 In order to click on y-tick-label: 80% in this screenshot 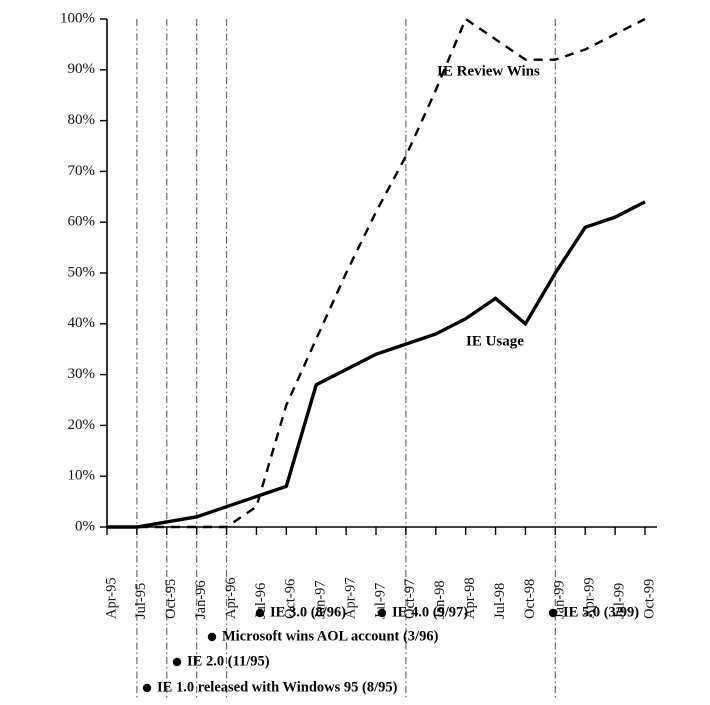, I will do `click(82, 120)`.